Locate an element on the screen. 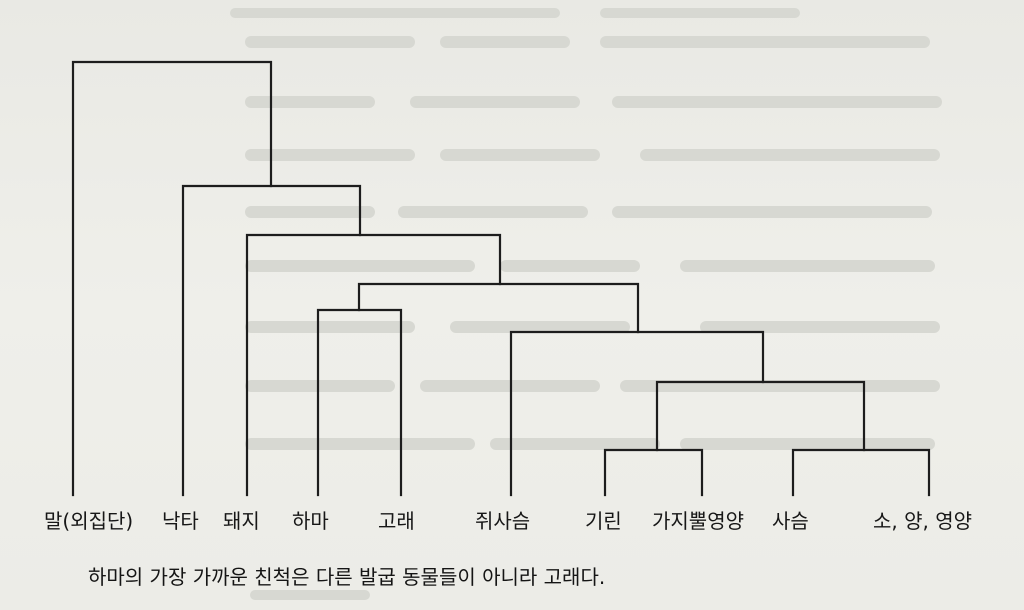 This screenshot has height=610, width=1024. taxon-label-hippo: 하마 is located at coordinates (310, 521).